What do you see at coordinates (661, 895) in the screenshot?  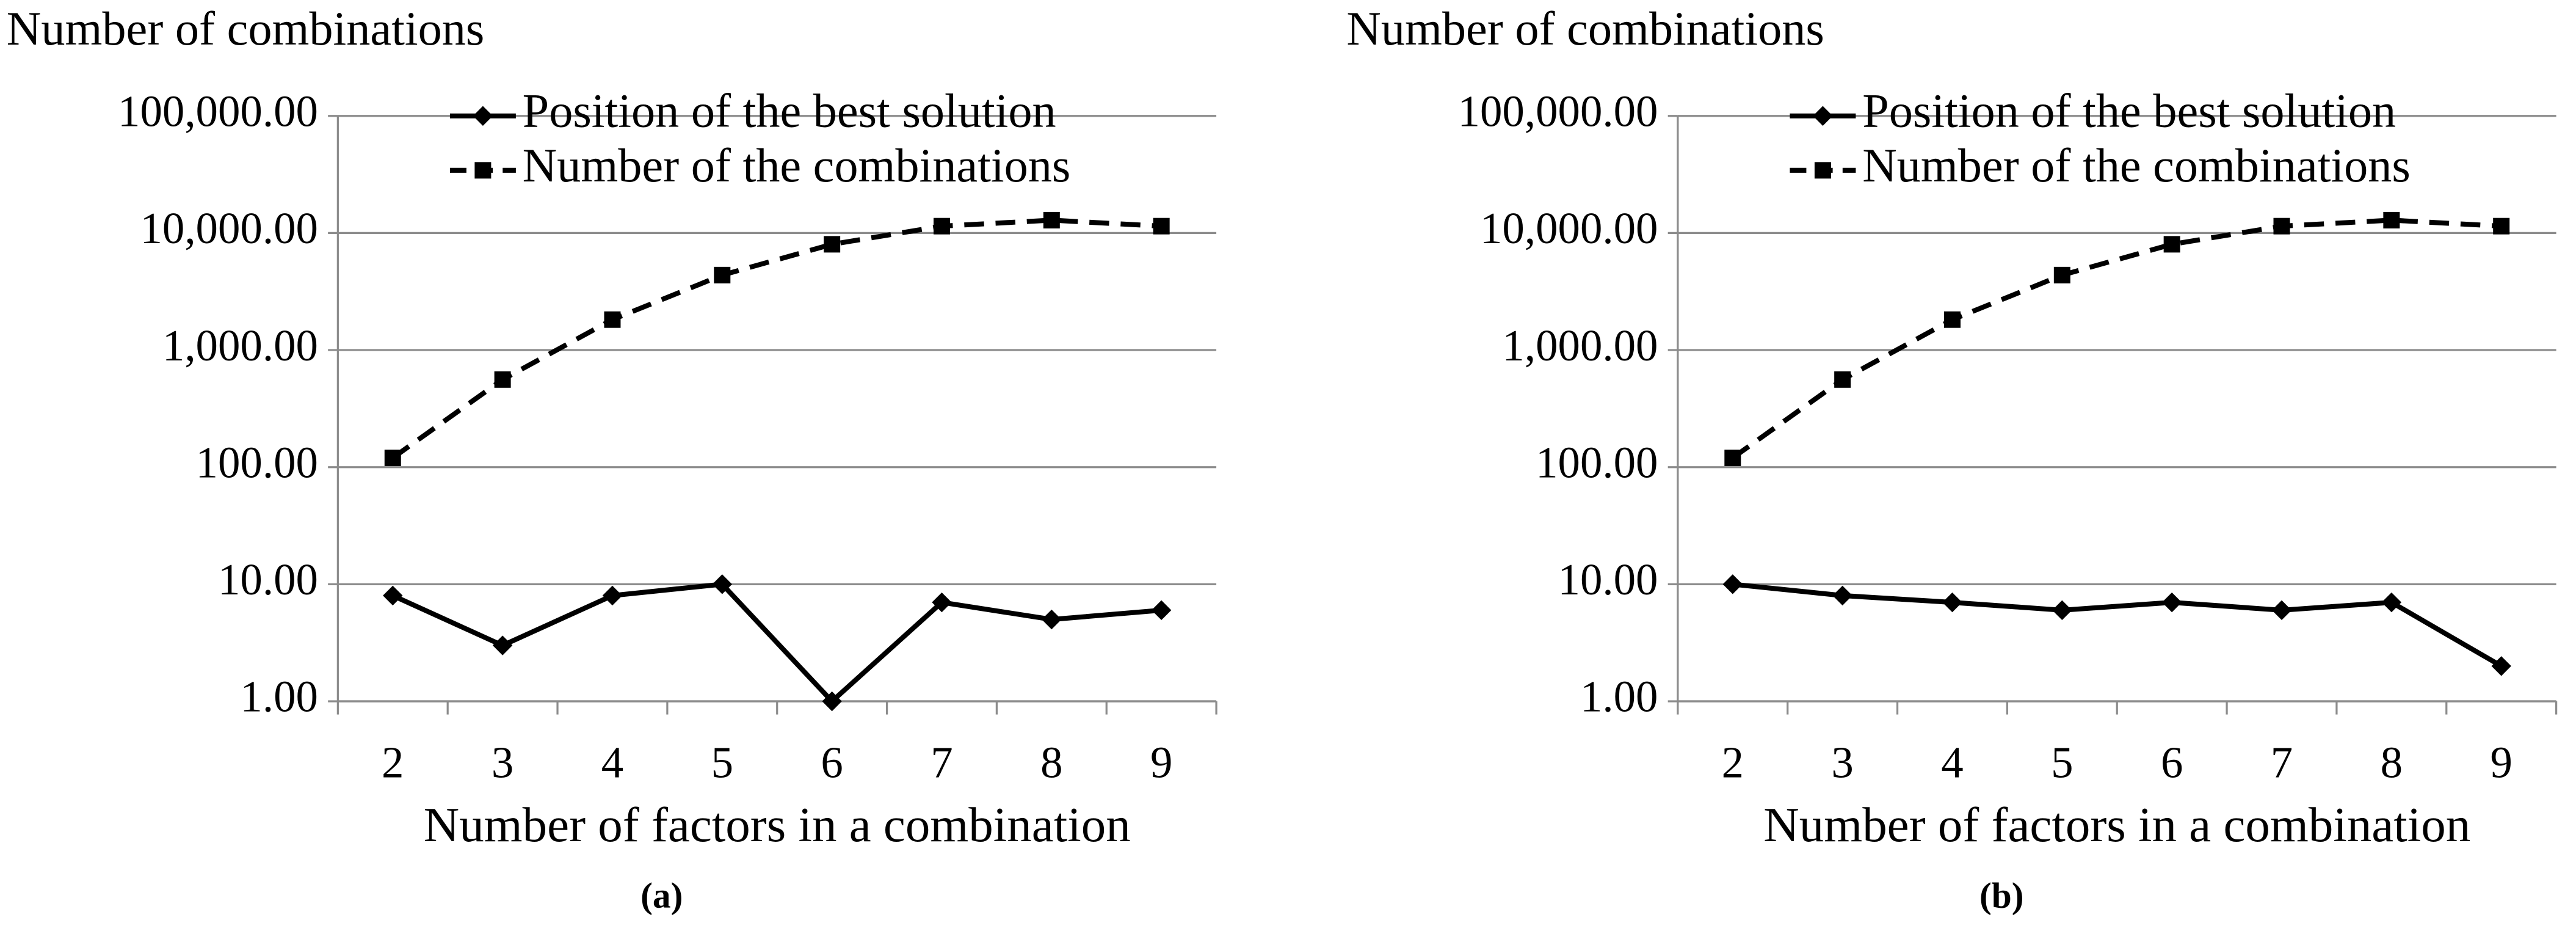 I see `caption: (a)` at bounding box center [661, 895].